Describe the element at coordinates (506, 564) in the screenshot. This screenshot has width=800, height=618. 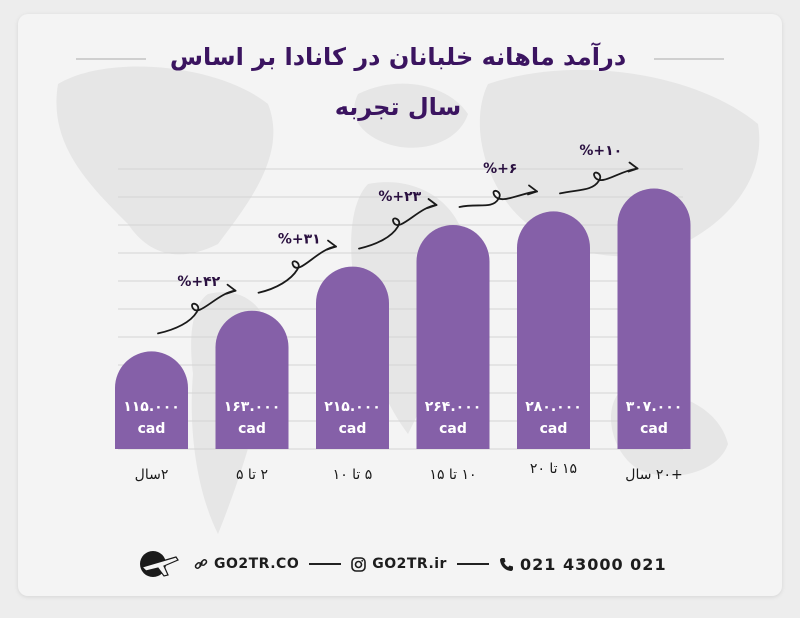
I see `phone-icon` at that location.